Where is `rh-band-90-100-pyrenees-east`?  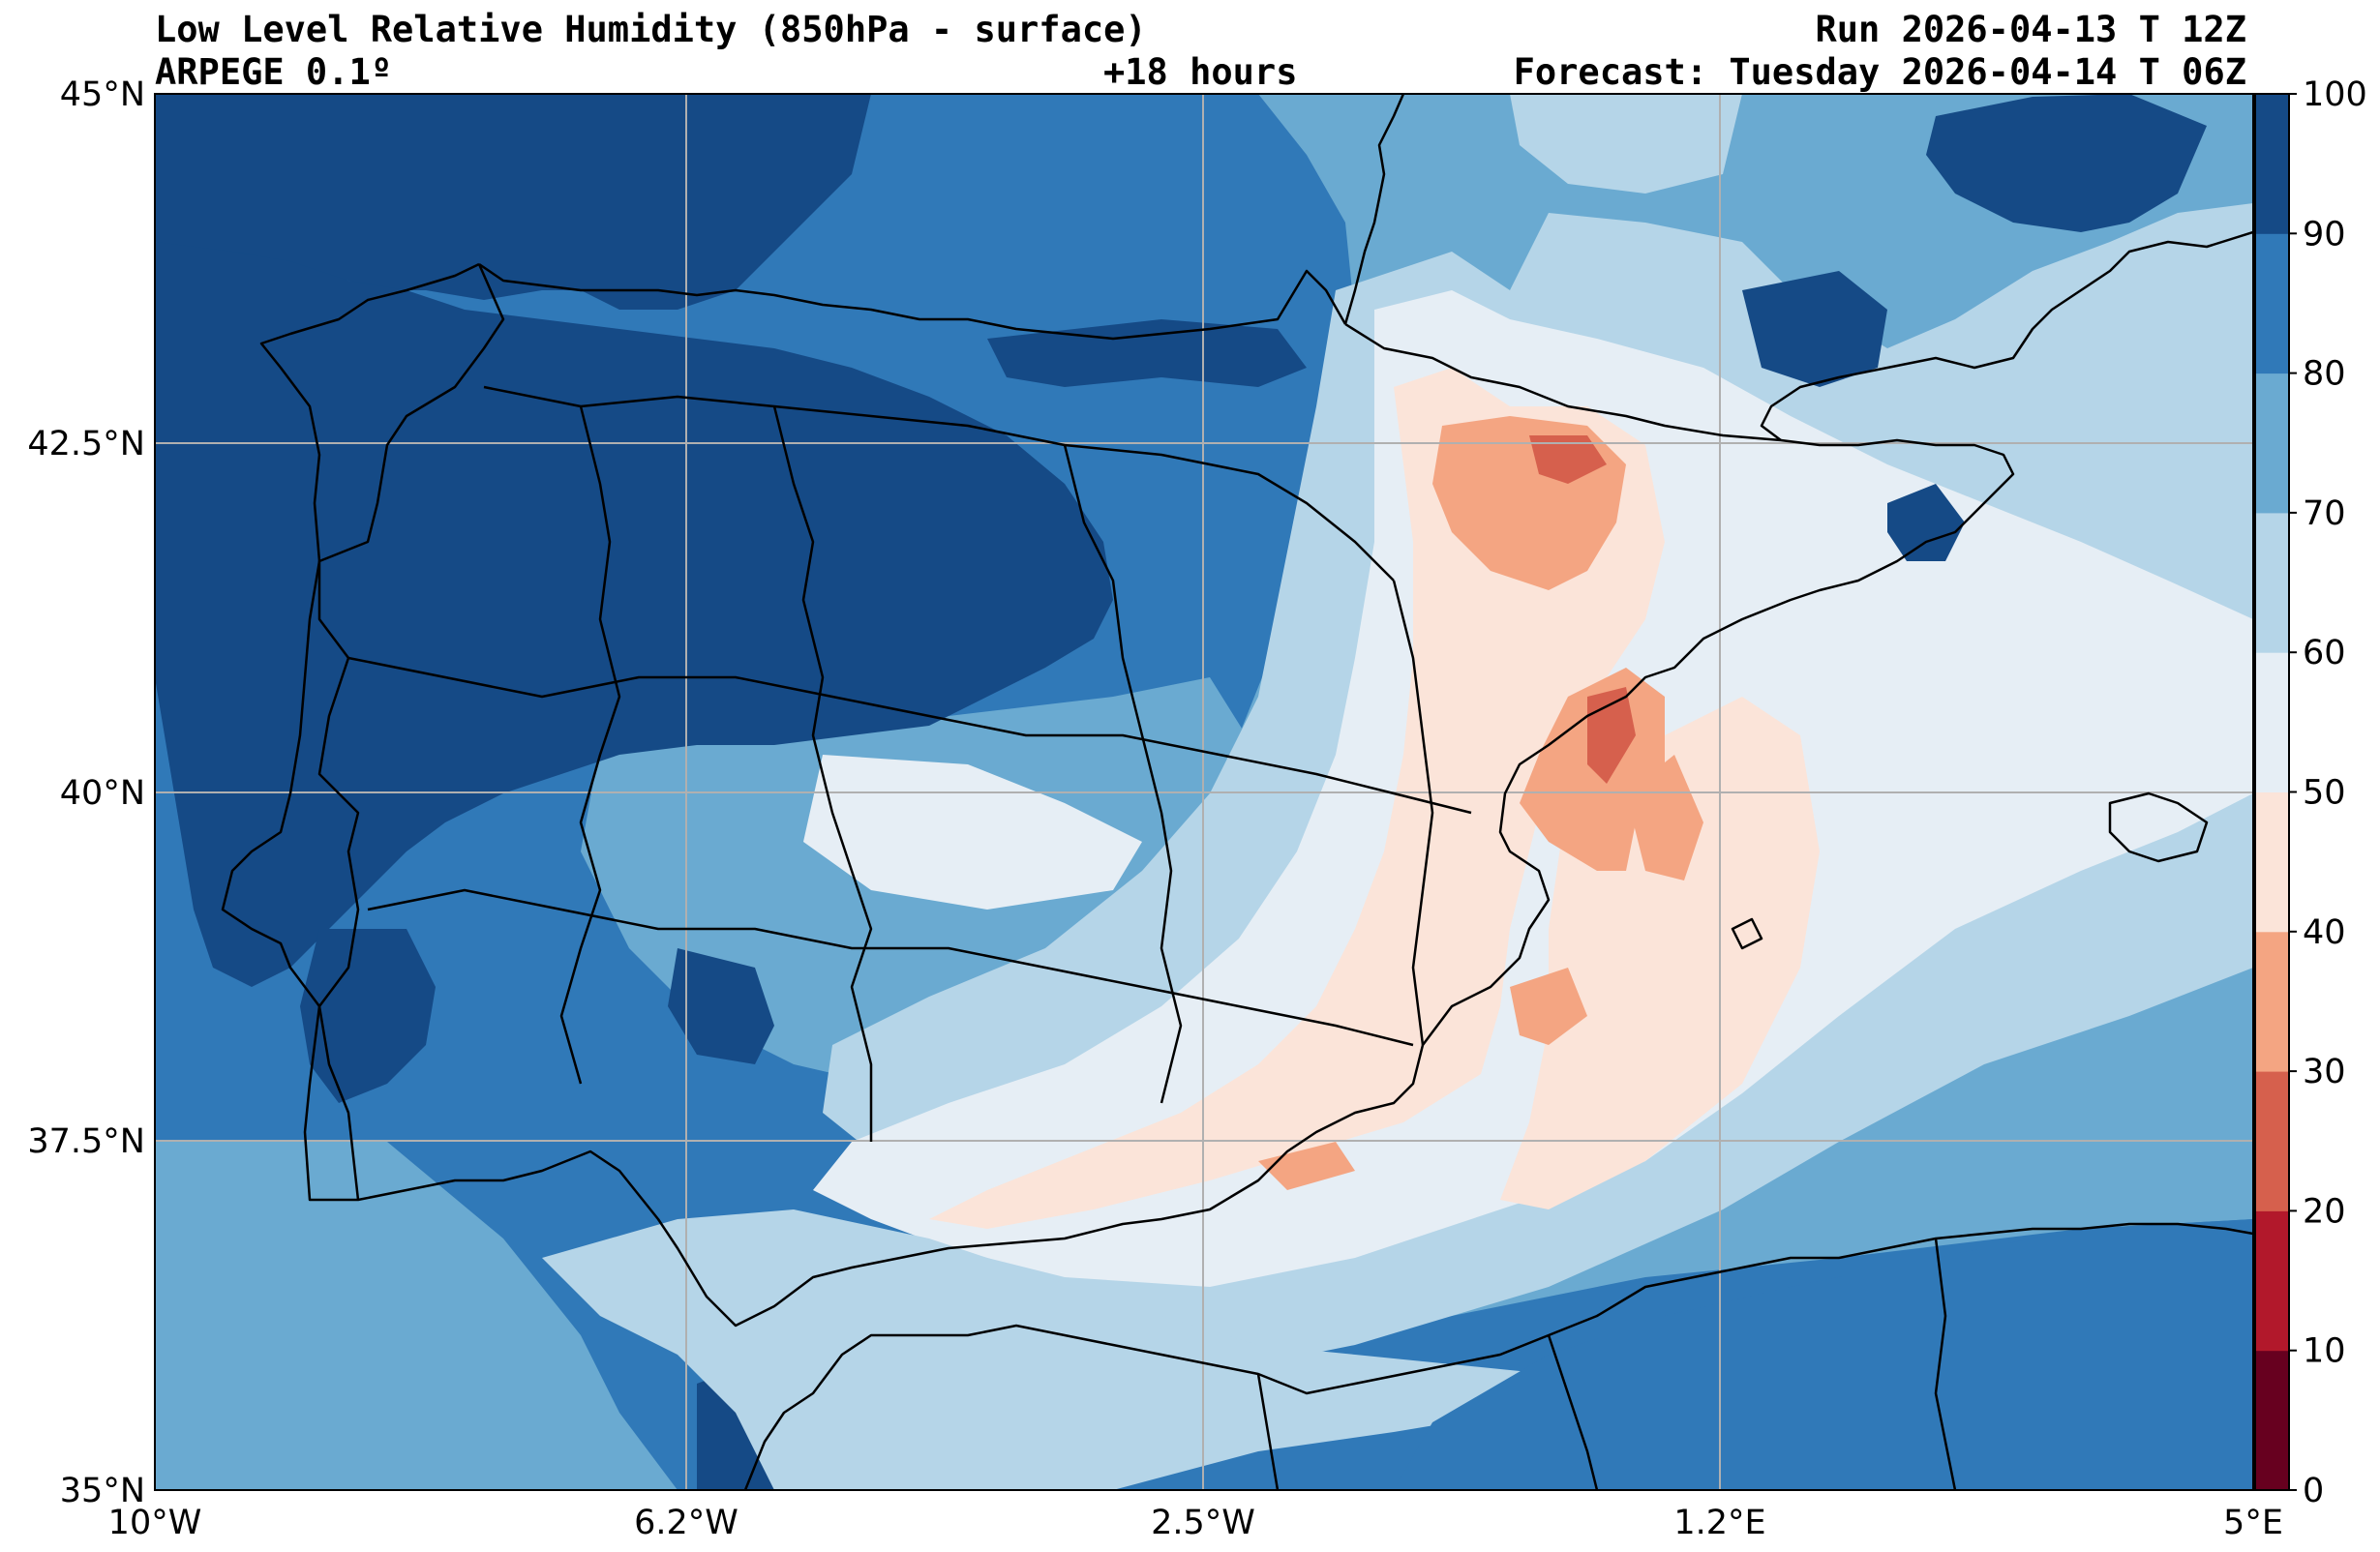 rh-band-90-100-pyrenees-east is located at coordinates (1815, 329).